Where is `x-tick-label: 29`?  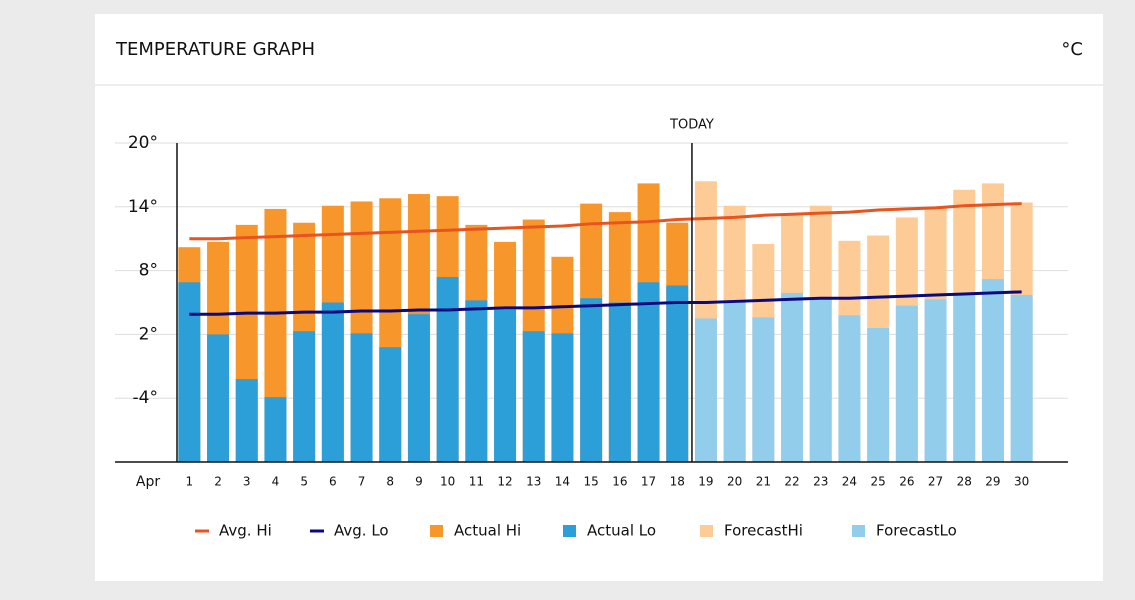 x-tick-label: 29 is located at coordinates (992, 482).